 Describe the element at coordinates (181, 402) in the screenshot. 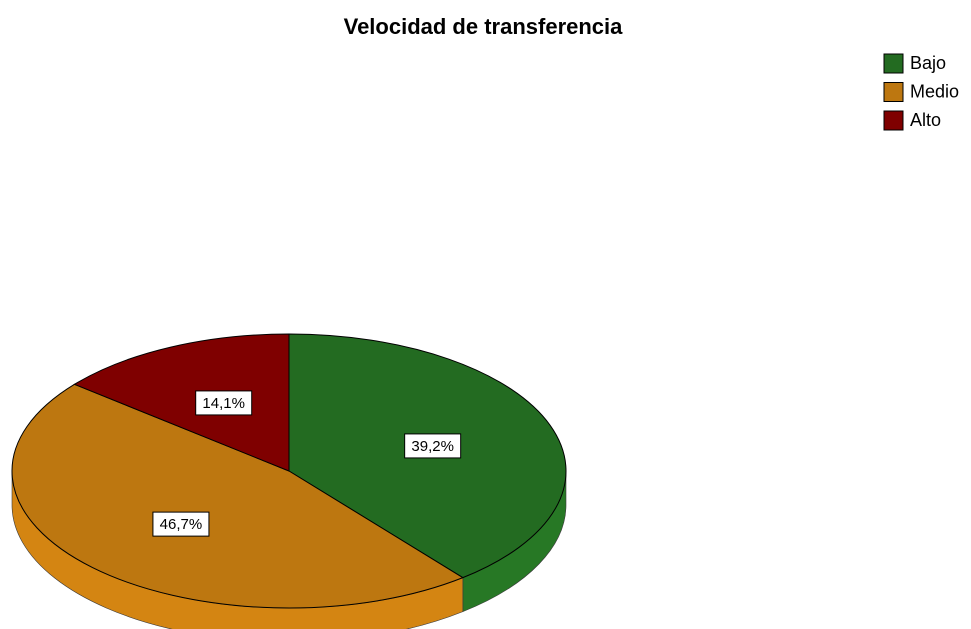

I see `pie-slice` at that location.